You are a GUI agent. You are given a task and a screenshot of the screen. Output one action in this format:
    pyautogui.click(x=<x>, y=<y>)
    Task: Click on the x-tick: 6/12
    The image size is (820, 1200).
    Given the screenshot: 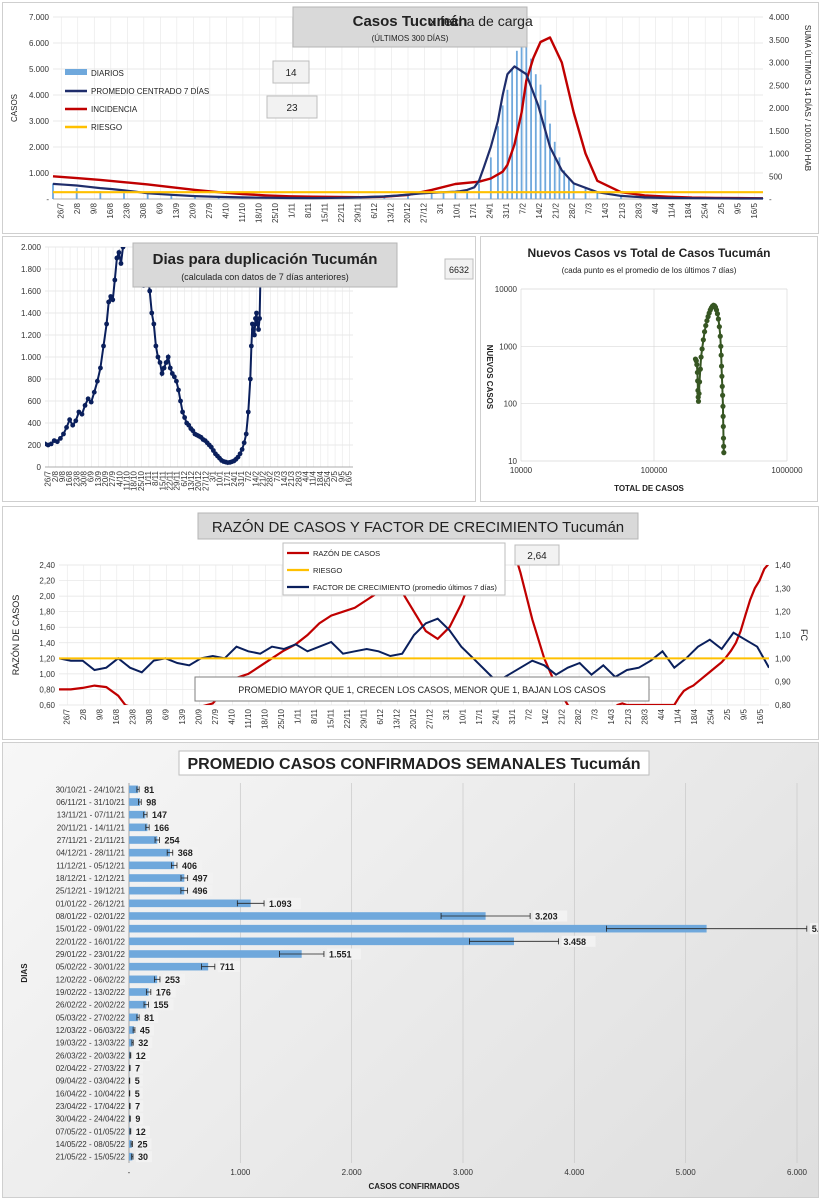 What is the action you would take?
    pyautogui.click(x=184, y=478)
    